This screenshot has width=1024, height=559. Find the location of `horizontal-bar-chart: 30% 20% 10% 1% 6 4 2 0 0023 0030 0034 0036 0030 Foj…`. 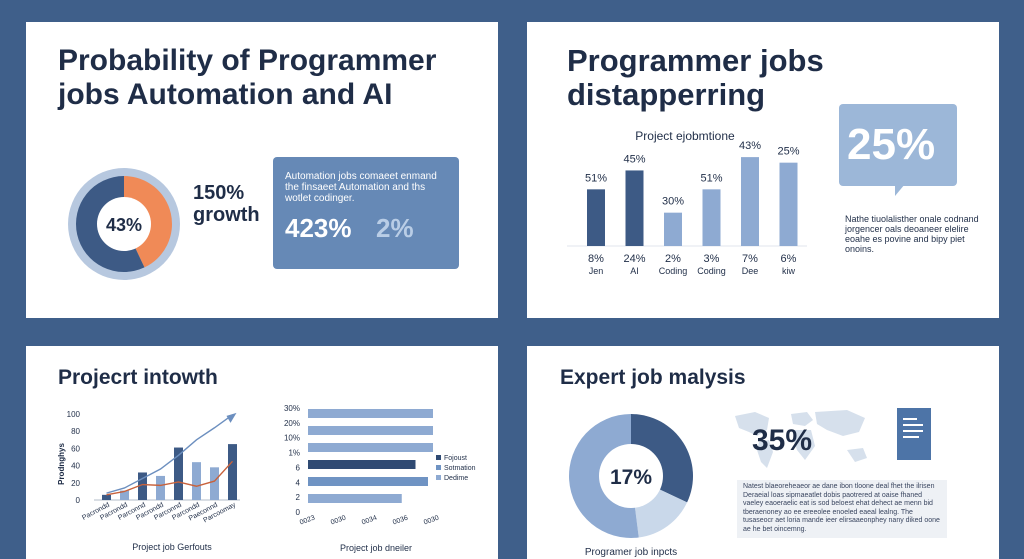

horizontal-bar-chart: 30% 20% 10% 1% 6 4 2 0 0023 0030 0034 0036 0030 Foj… is located at coordinates (380, 478).